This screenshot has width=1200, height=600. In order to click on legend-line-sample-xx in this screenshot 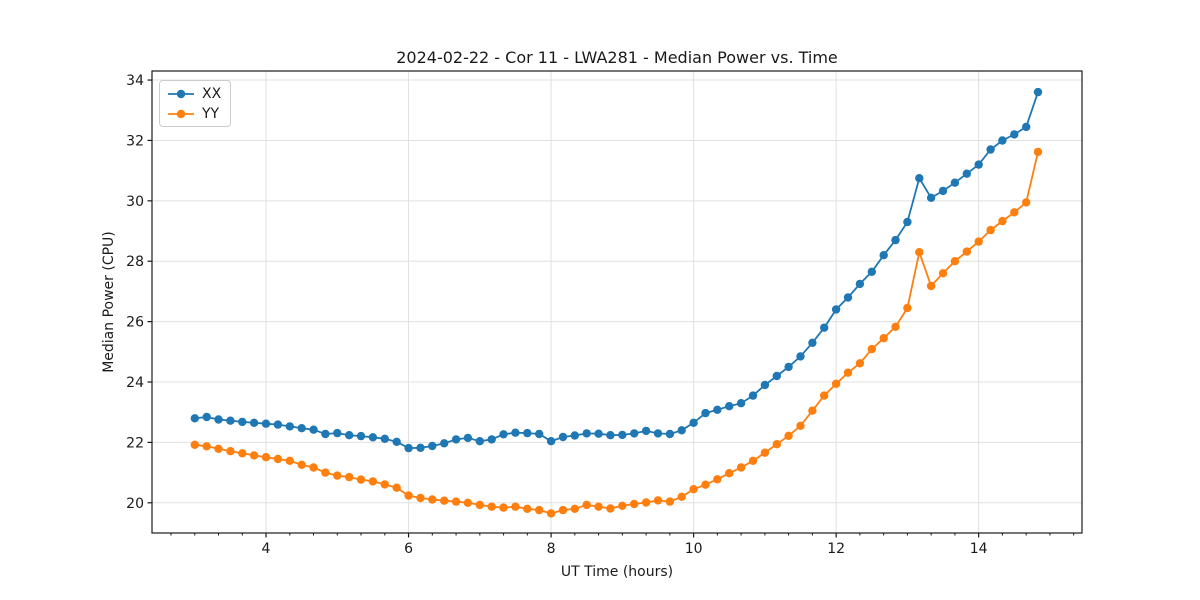, I will do `click(181, 93)`.